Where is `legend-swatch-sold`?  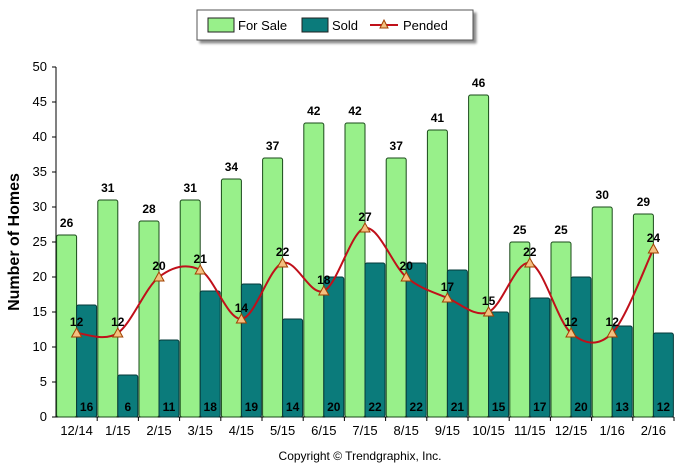 legend-swatch-sold is located at coordinates (315, 25).